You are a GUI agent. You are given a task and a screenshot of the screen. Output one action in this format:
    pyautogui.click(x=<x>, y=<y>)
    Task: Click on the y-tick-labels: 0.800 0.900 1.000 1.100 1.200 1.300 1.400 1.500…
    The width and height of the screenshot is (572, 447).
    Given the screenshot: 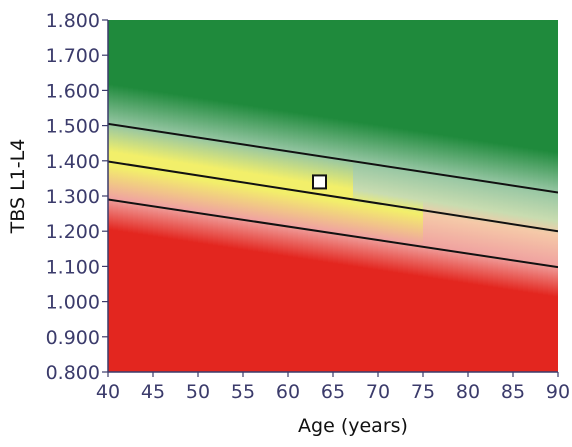 What is the action you would take?
    pyautogui.click(x=73, y=197)
    